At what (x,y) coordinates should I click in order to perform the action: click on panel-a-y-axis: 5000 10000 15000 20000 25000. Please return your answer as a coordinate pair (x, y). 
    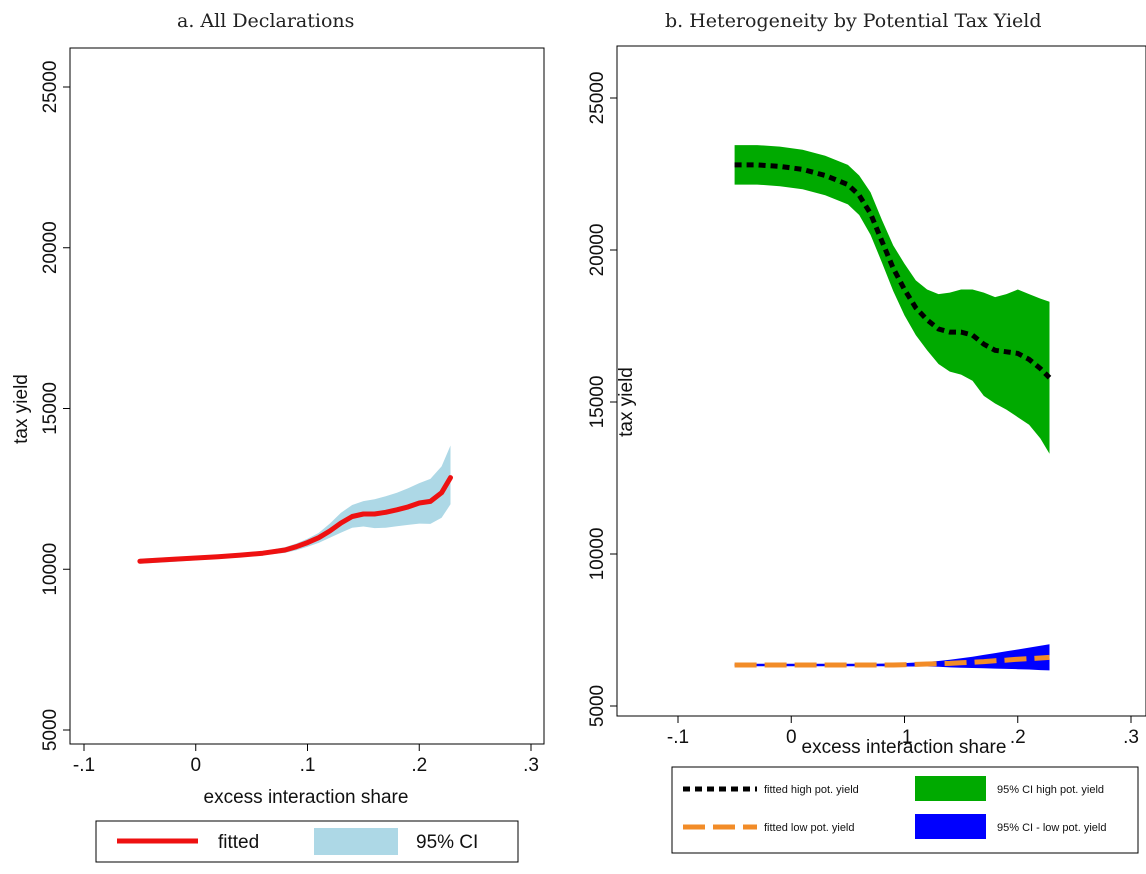
    Looking at the image, I should click on (55, 406).